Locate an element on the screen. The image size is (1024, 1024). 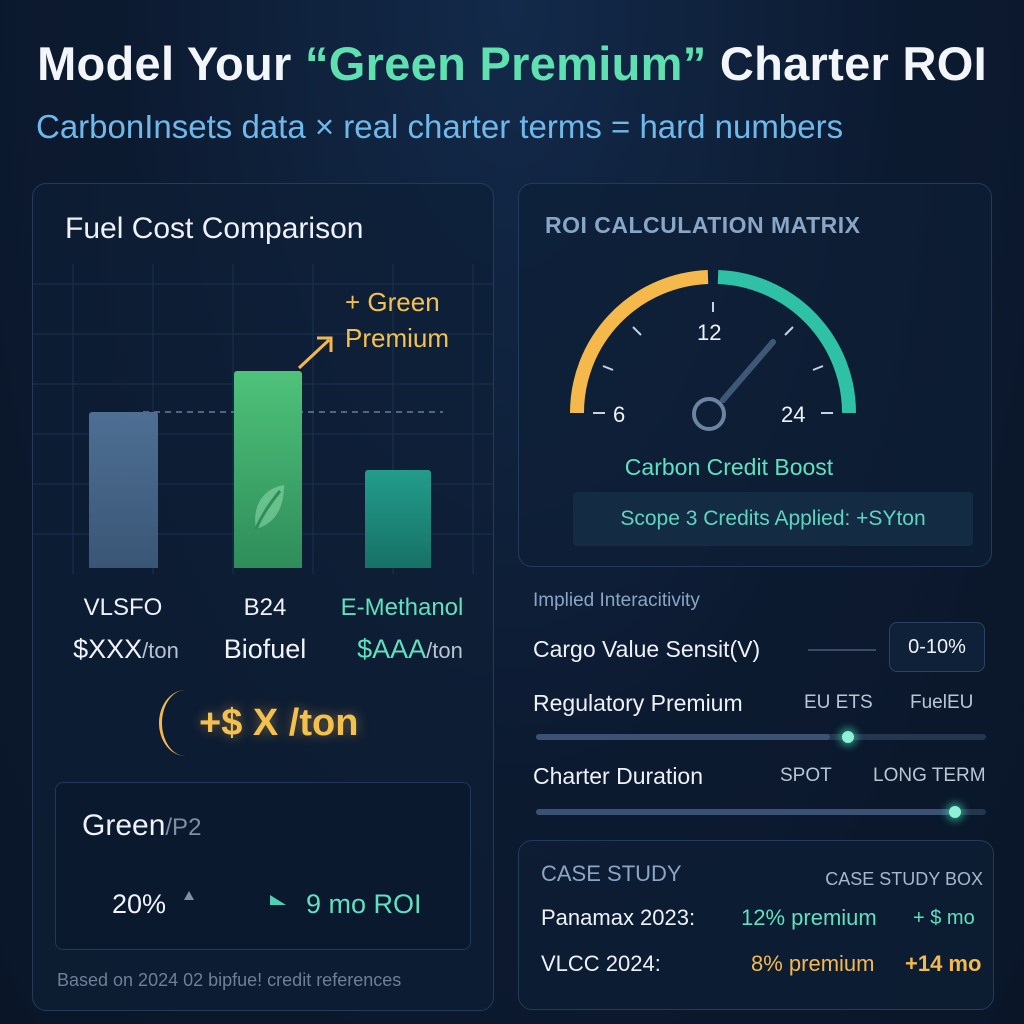
duration-slider-knob is located at coordinates (955, 812).